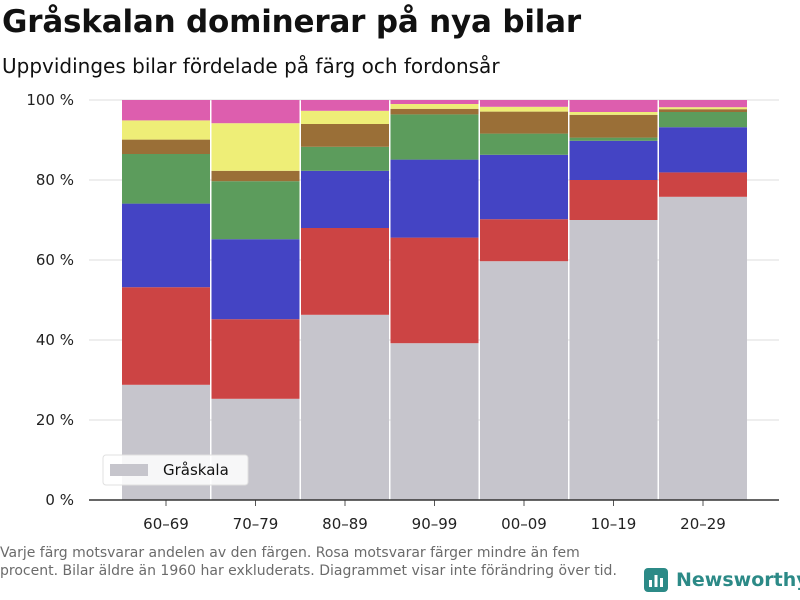 This screenshot has height=600, width=800. I want to click on legend-box, so click(175, 470).